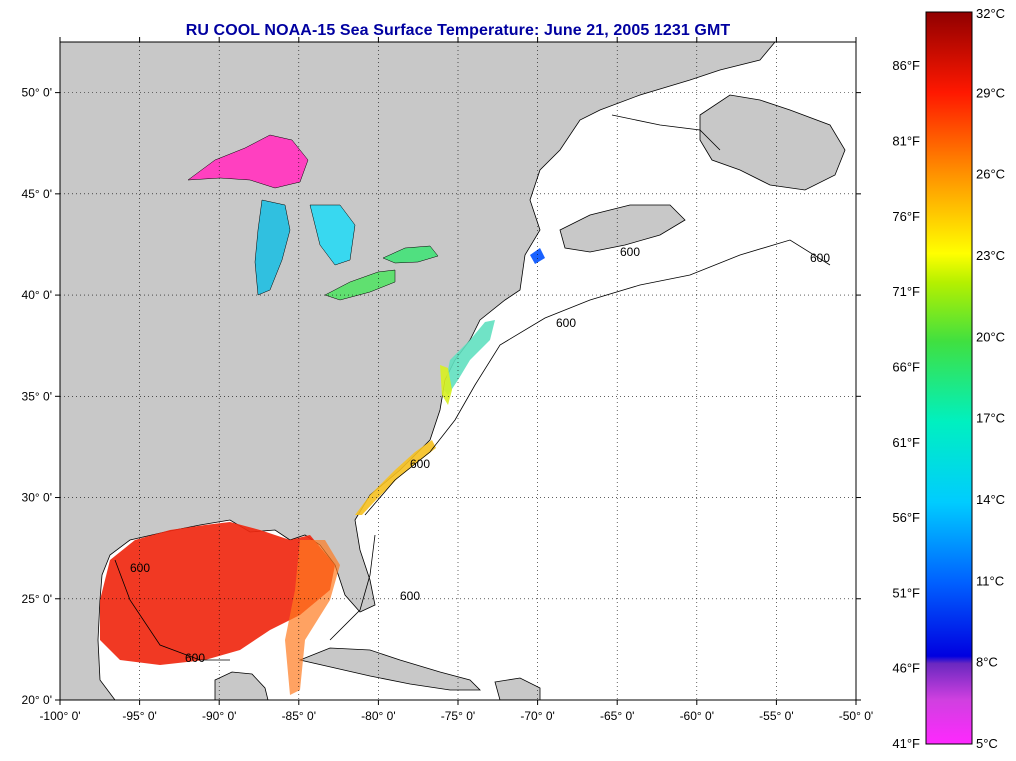 The width and height of the screenshot is (1016, 761). What do you see at coordinates (37, 194) in the screenshot?
I see `y-tick-label: 45° 0'` at bounding box center [37, 194].